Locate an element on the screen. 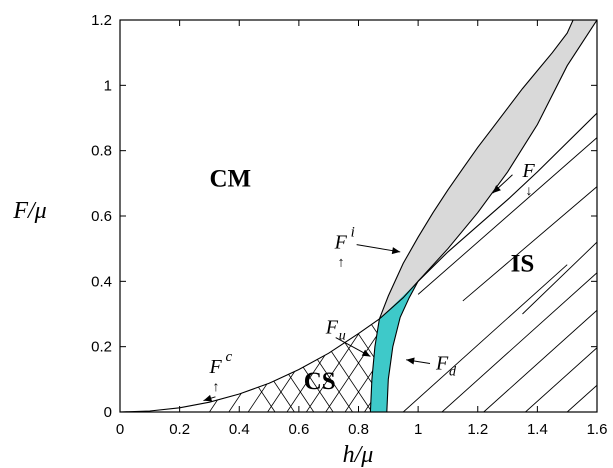 The image size is (613, 468). y-axis-title: F/μ is located at coordinates (29, 211).